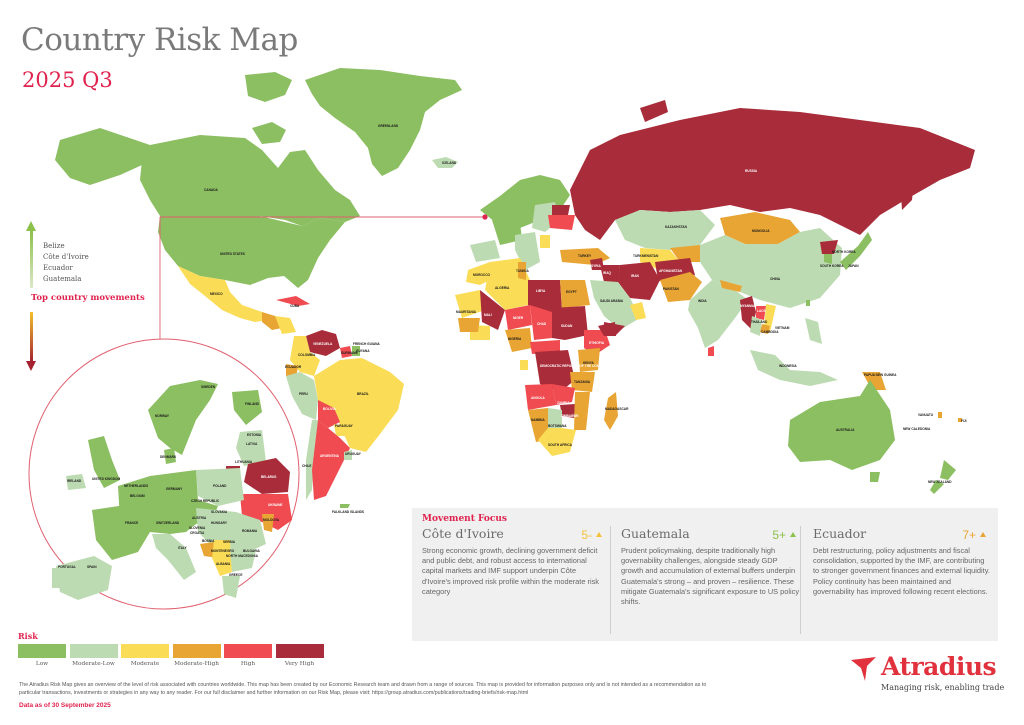 The image size is (1024, 725). I want to click on page-title: Country Risk Map, so click(159, 40).